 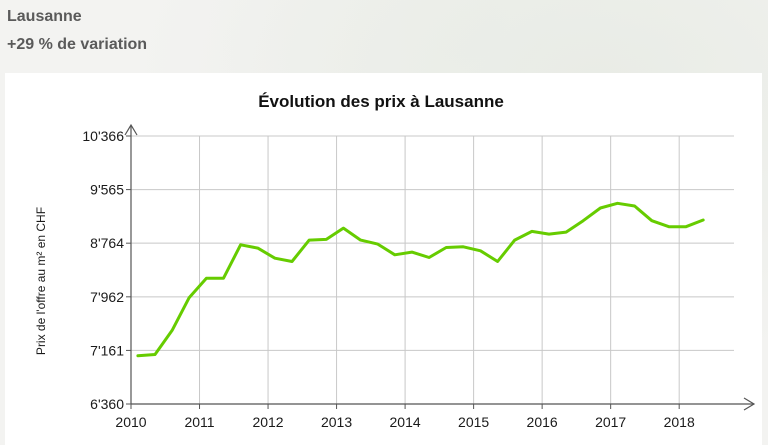 What do you see at coordinates (336, 422) in the screenshot?
I see `x-tick-label: 2013` at bounding box center [336, 422].